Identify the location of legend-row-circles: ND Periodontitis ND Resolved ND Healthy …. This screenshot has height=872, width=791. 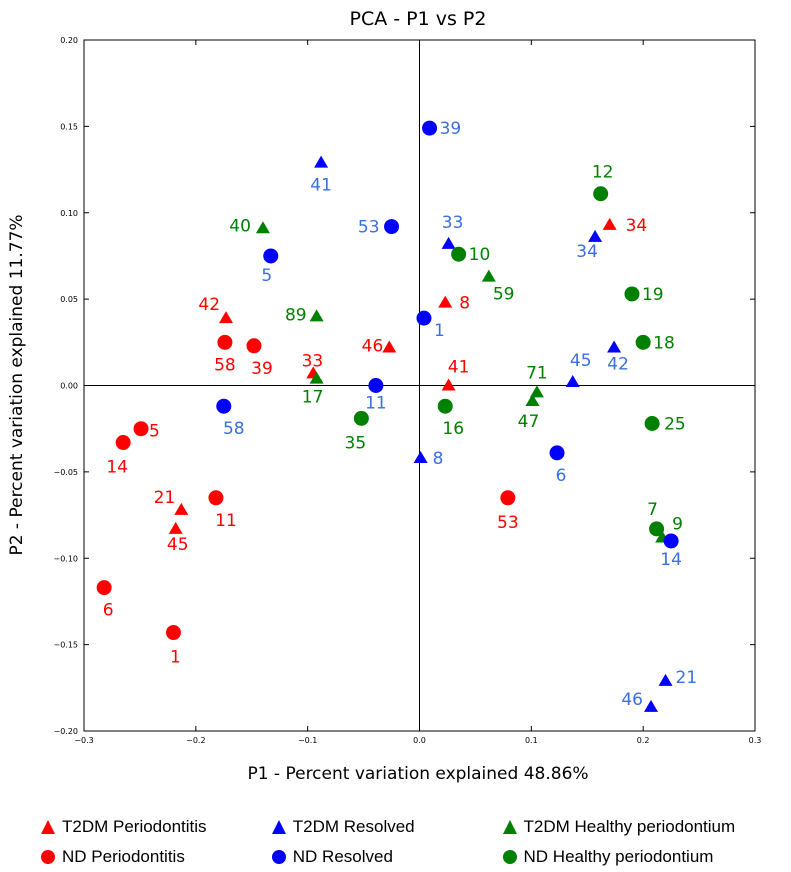
(415, 857).